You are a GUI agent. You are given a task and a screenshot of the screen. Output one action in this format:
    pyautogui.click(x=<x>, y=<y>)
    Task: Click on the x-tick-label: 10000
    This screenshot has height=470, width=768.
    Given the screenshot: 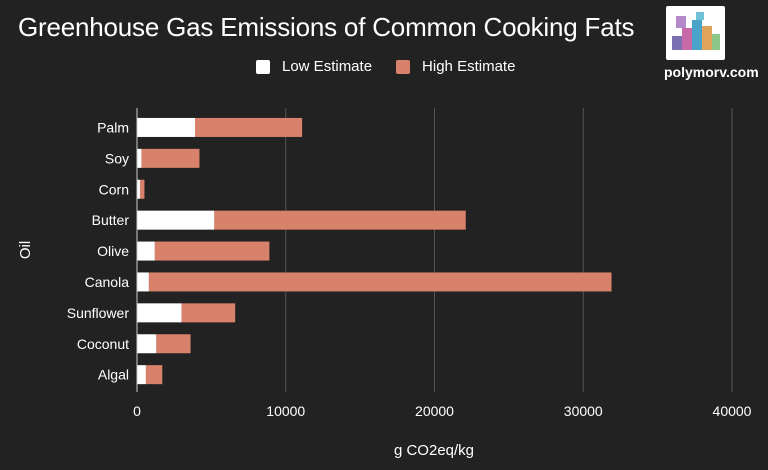 What is the action you would take?
    pyautogui.click(x=285, y=411)
    